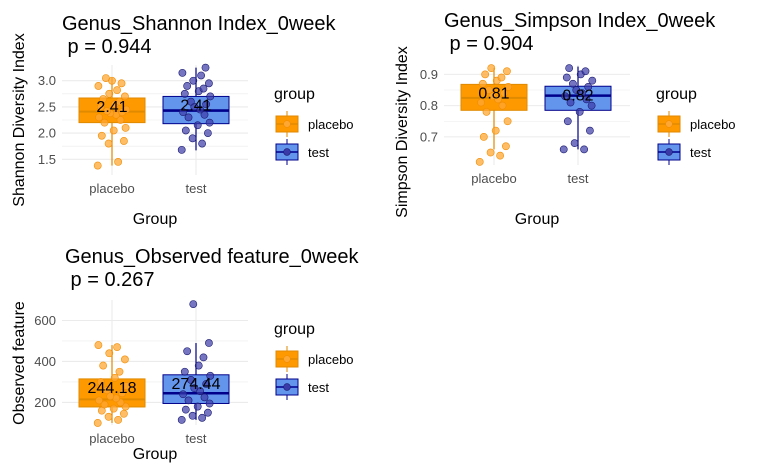 Image resolution: width=767 pixels, height=474 pixels. What do you see at coordinates (141, 373) in the screenshot?
I see `plot-area: 200 400 600 placebo test 244.18 274.44` at bounding box center [141, 373].